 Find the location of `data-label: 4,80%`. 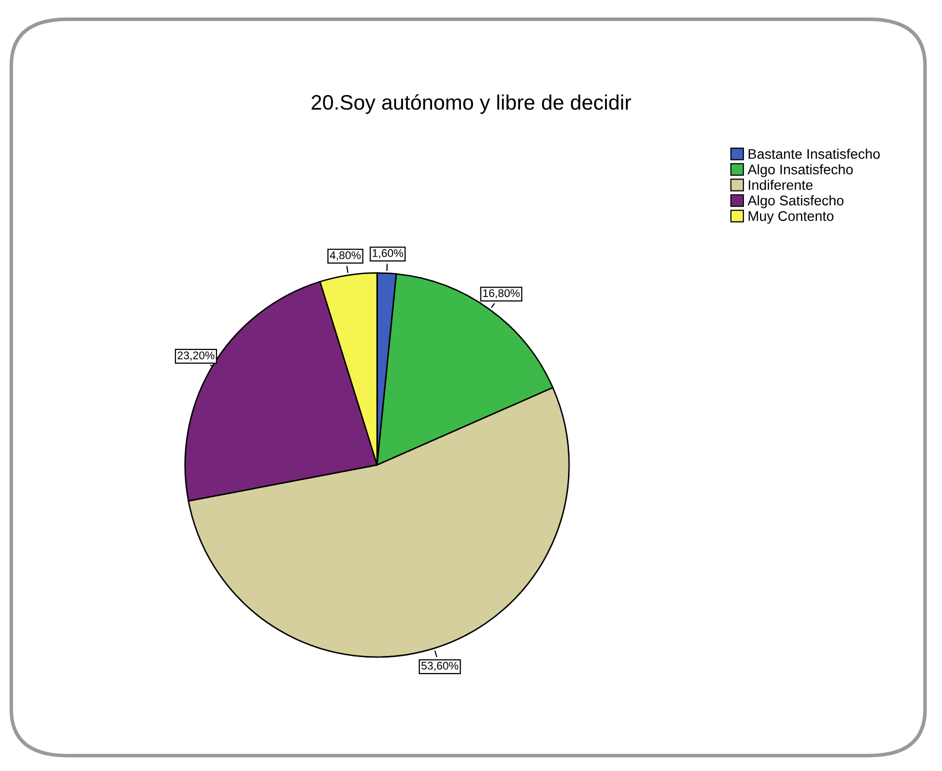

data-label: 4,80% is located at coordinates (345, 255).